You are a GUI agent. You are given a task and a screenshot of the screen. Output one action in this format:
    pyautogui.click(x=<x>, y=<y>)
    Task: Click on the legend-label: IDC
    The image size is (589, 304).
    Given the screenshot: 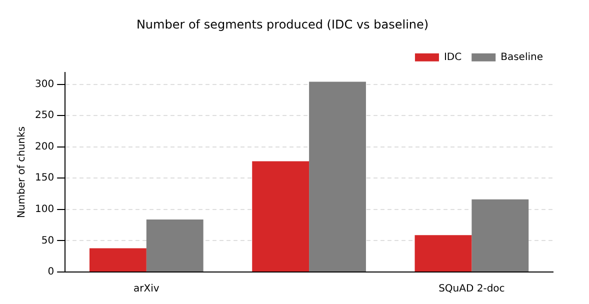 What is the action you would take?
    pyautogui.click(x=453, y=57)
    